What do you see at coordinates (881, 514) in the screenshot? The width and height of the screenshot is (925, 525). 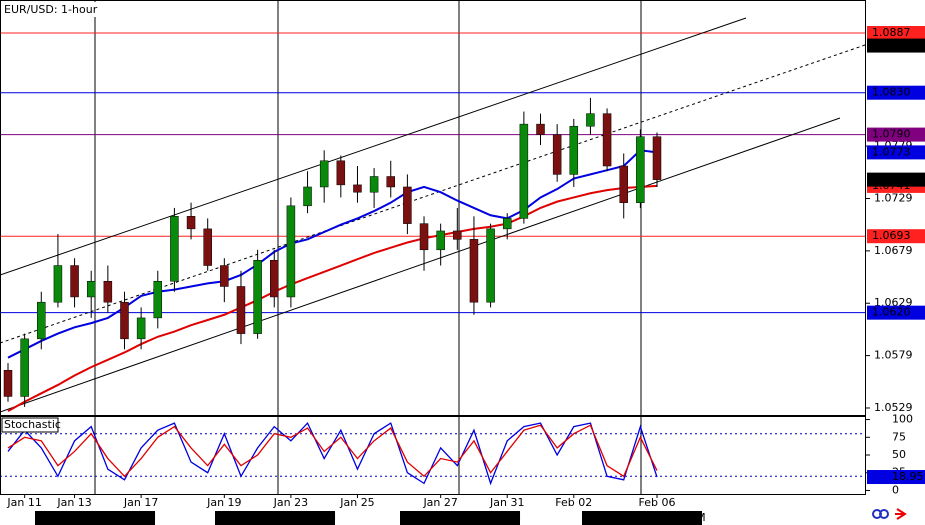 I see `link-icon` at bounding box center [881, 514].